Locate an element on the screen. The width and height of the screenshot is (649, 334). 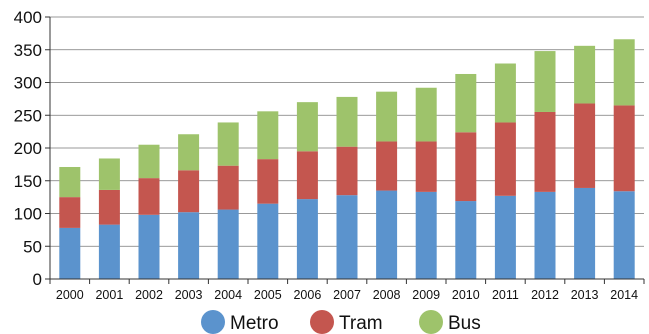
legend-label-bus: Bus is located at coordinates (464, 323).